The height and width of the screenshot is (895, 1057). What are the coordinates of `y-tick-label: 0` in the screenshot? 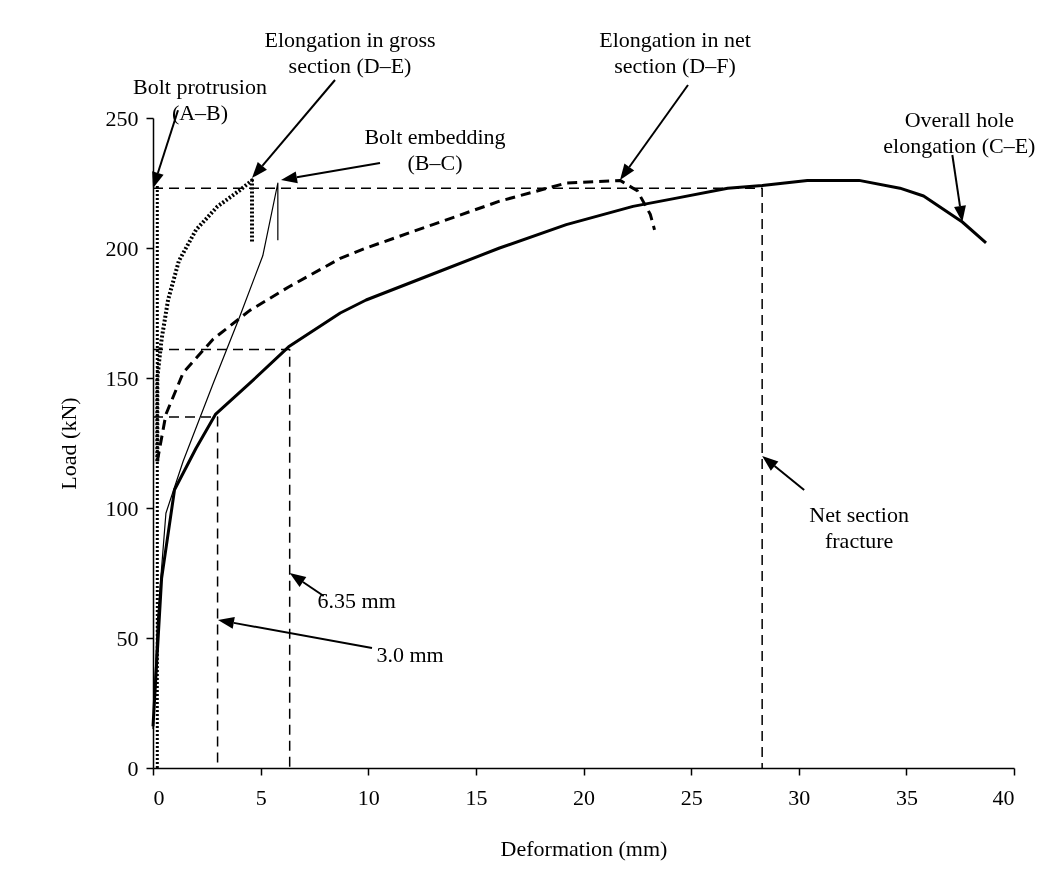 It's located at (133, 768).